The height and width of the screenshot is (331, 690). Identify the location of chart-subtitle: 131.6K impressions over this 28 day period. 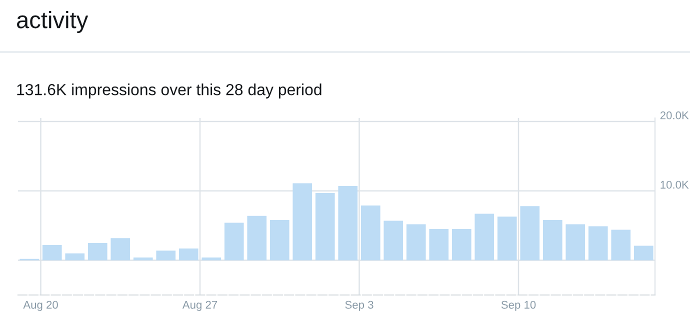
(169, 91).